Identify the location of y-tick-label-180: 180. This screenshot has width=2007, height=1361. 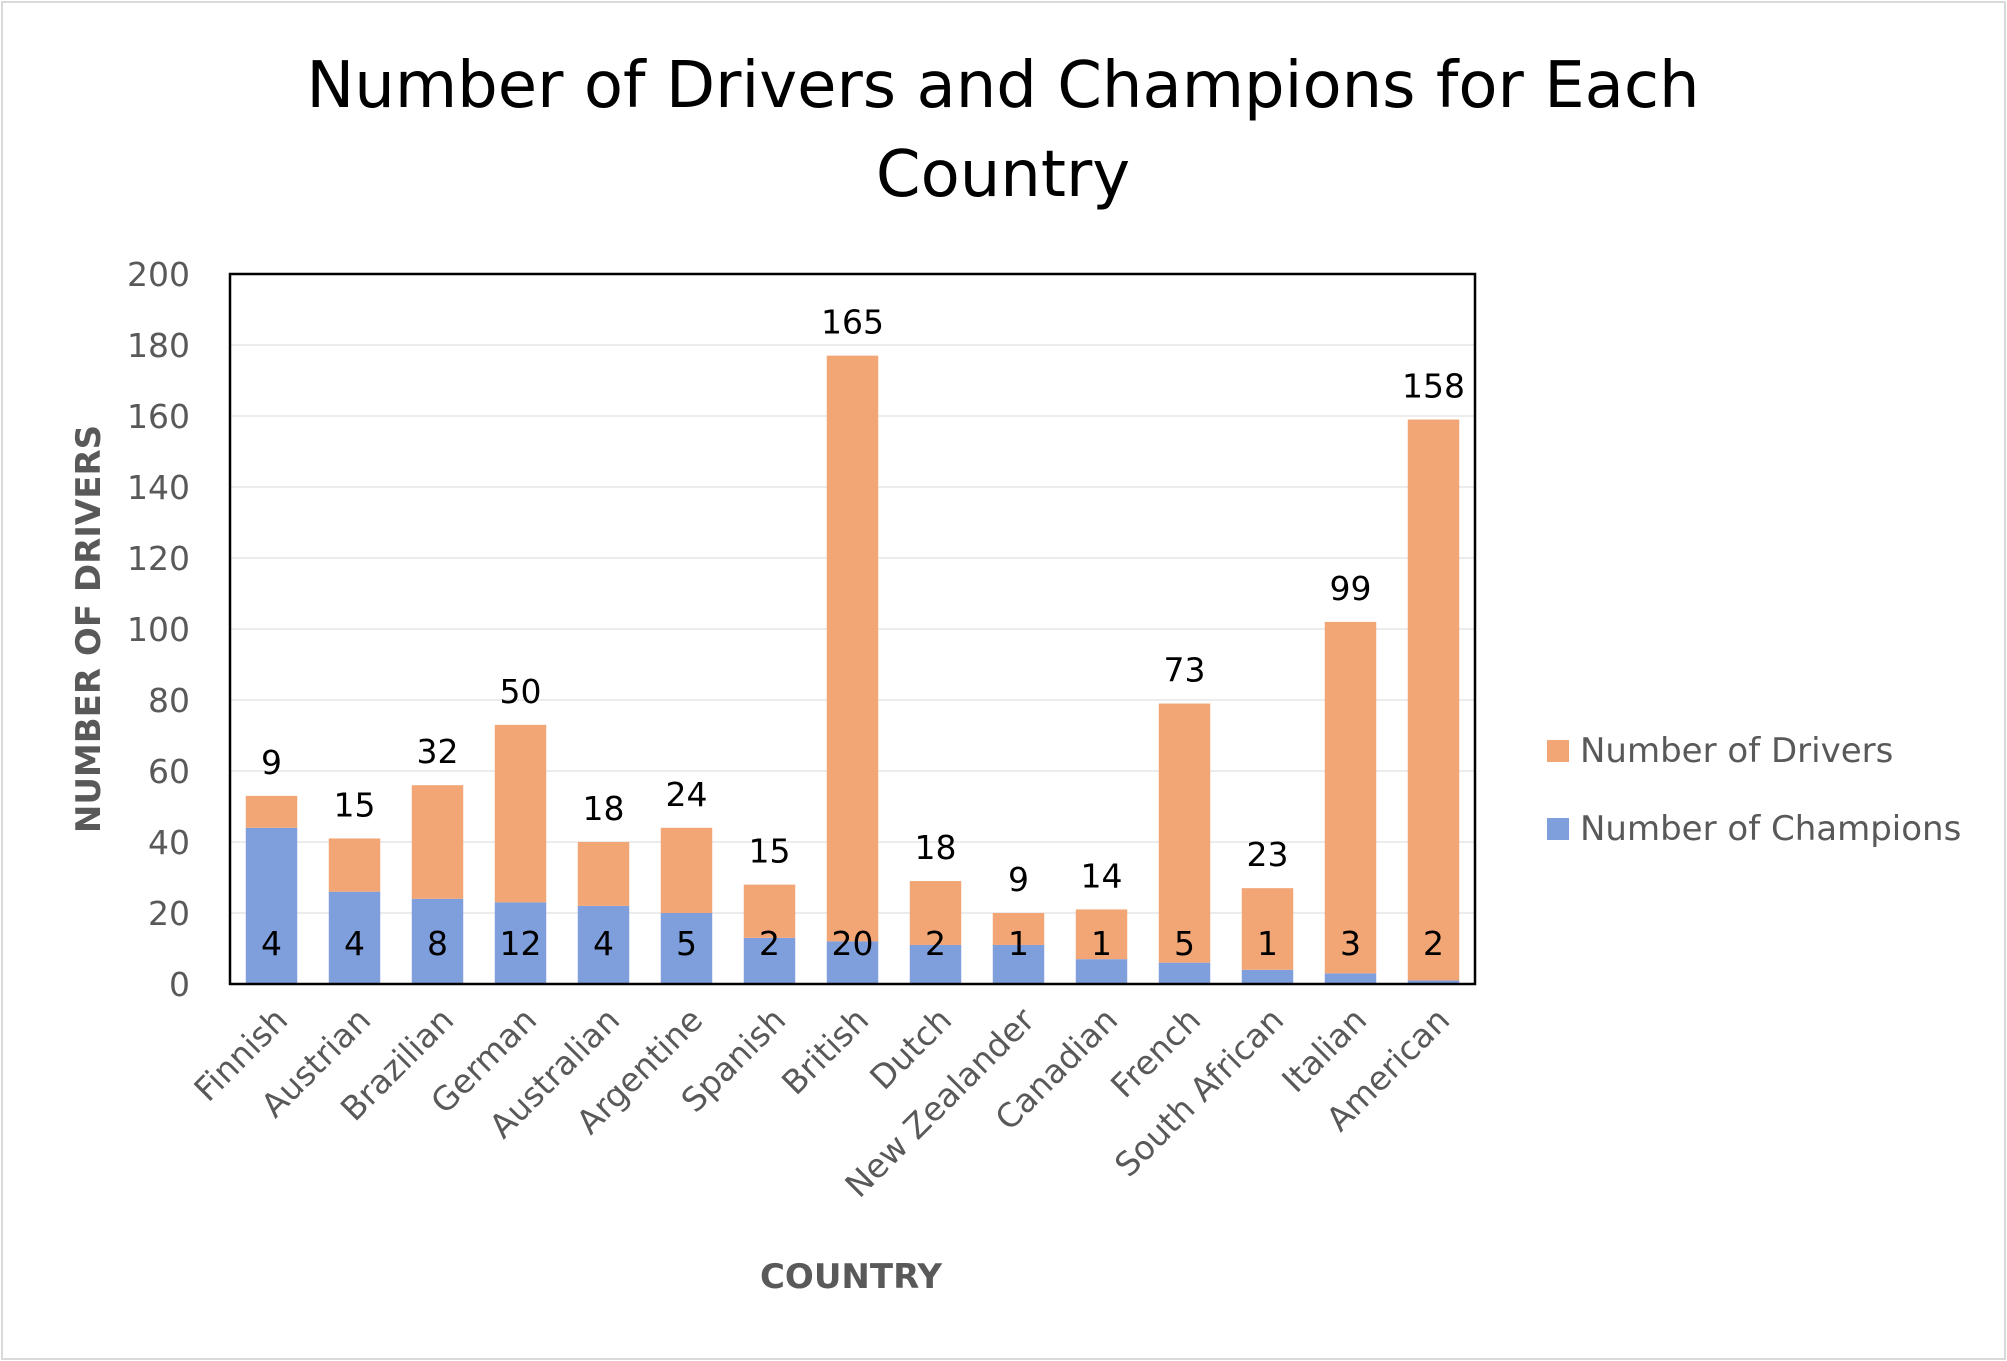
(158, 345).